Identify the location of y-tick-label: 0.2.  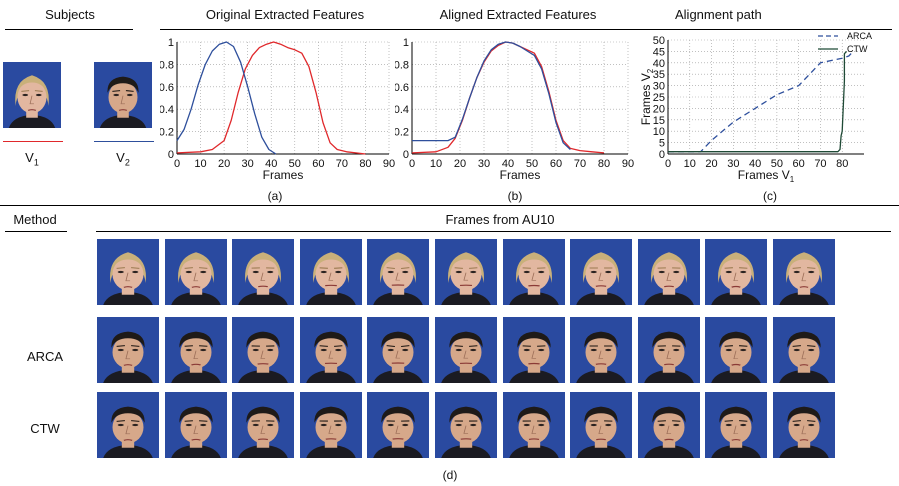
(167, 133).